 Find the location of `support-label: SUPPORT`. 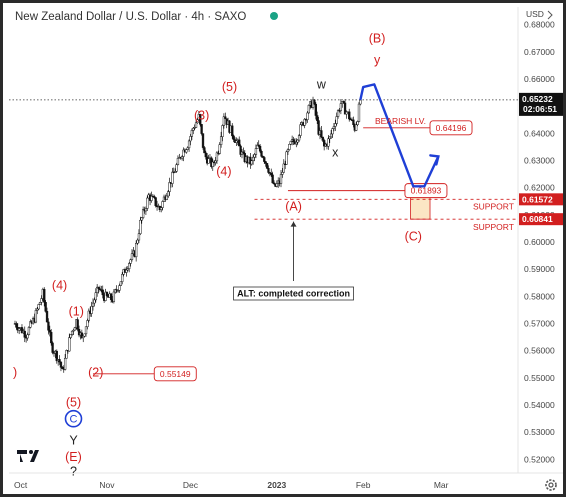

support-label: SUPPORT is located at coordinates (493, 227).